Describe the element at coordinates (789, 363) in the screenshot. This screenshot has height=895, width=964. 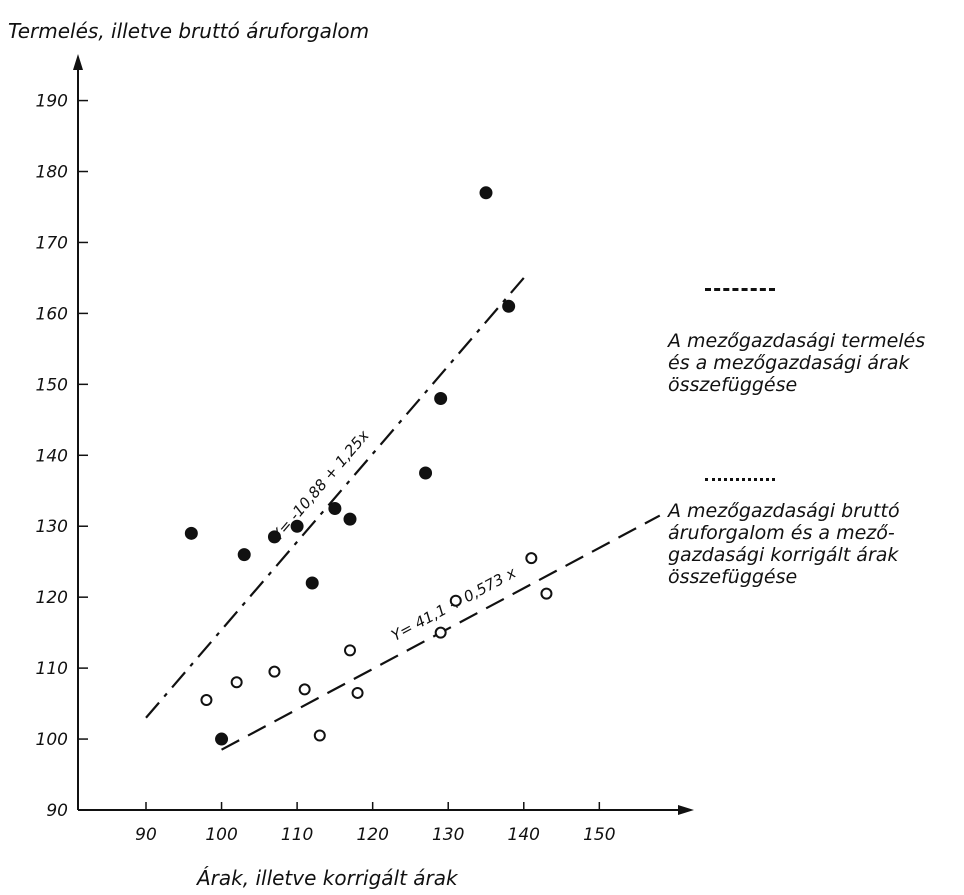
I see `legend-text-line: és a mezőgazdasági árak` at that location.